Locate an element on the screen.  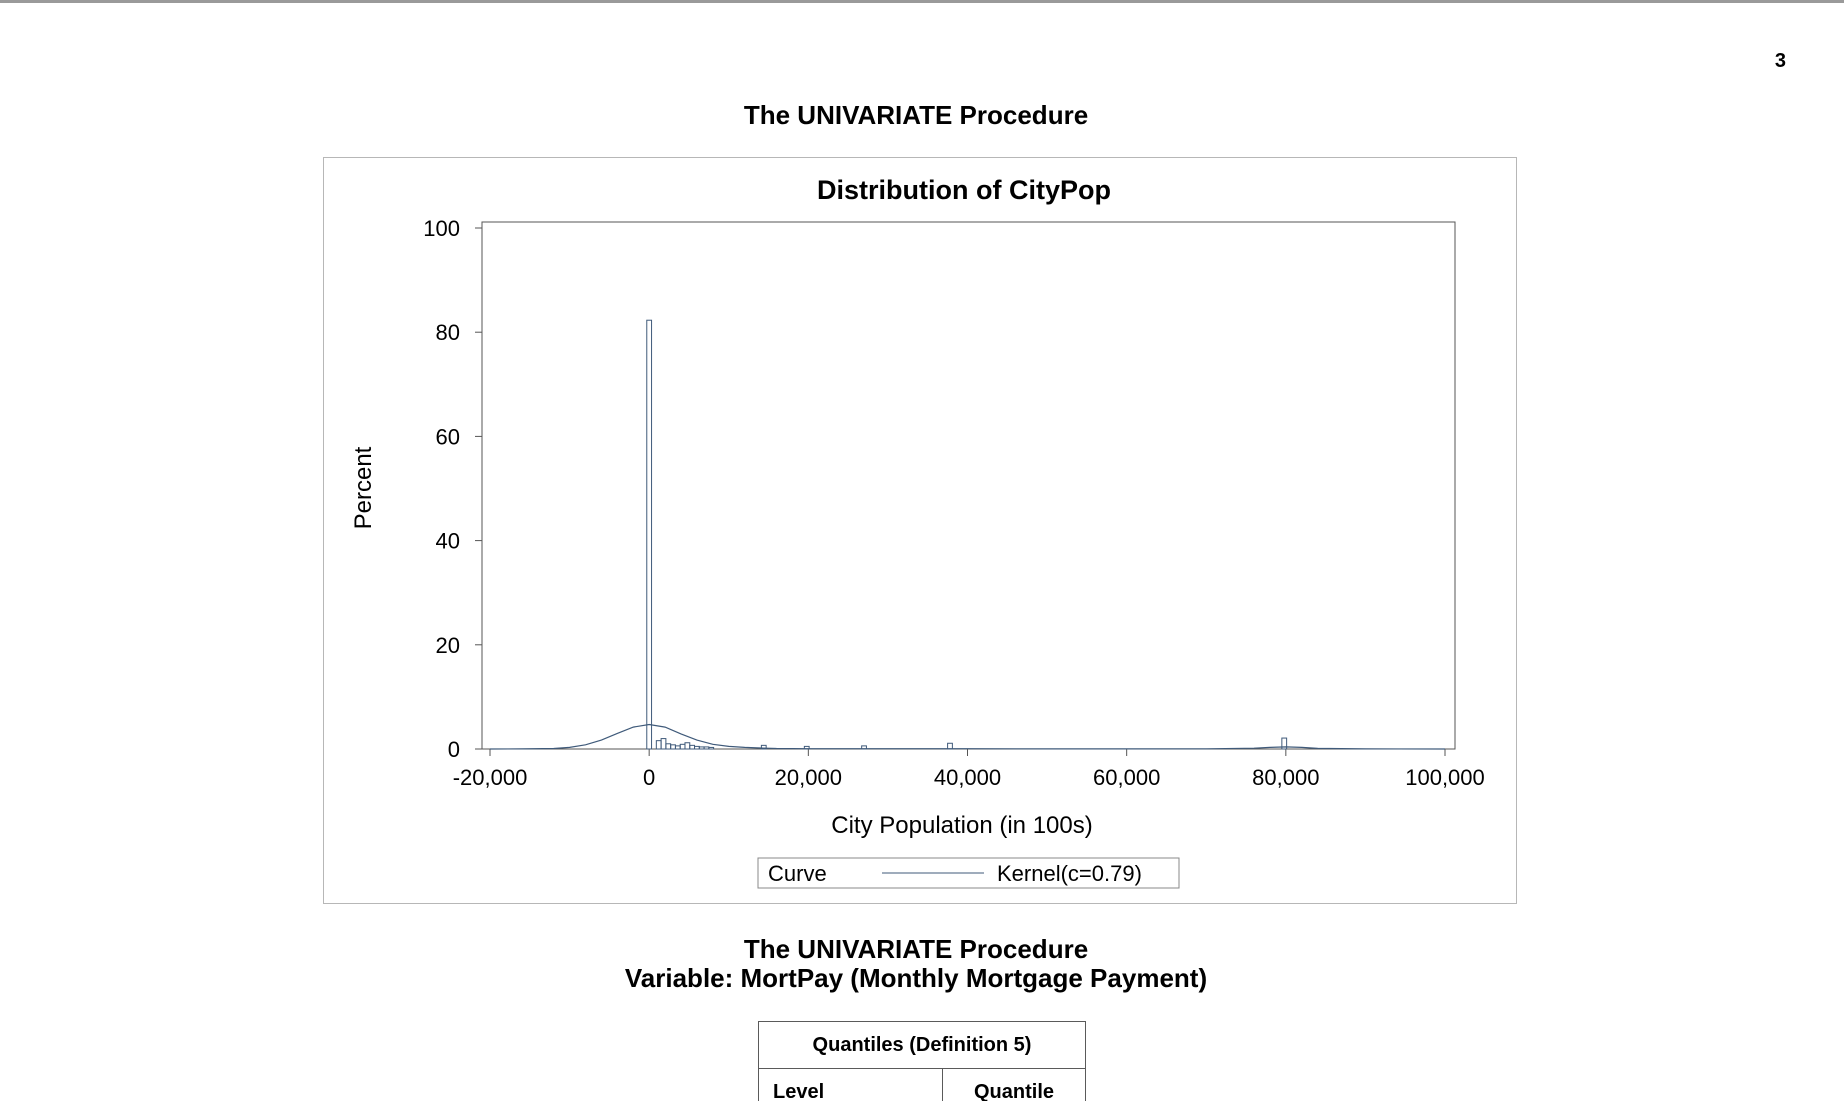
kernel-density-curve is located at coordinates (967, 736).